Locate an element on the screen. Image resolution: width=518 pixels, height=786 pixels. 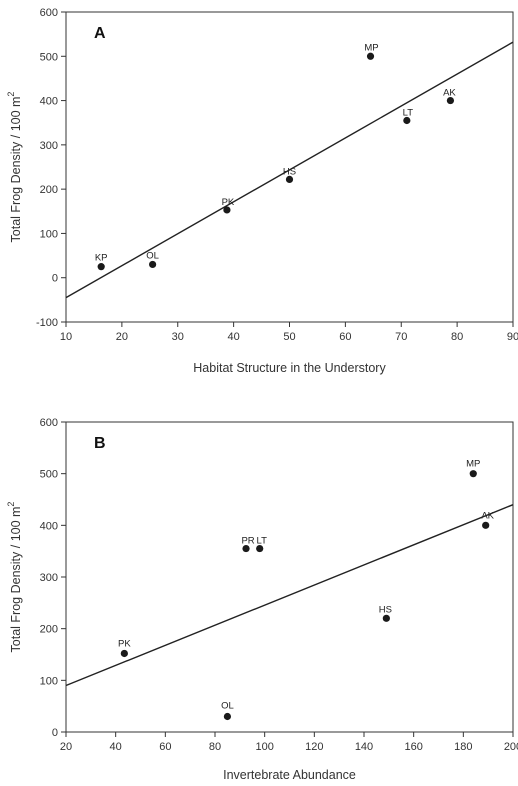
x-tick-label: 180 is located at coordinates (463, 747).